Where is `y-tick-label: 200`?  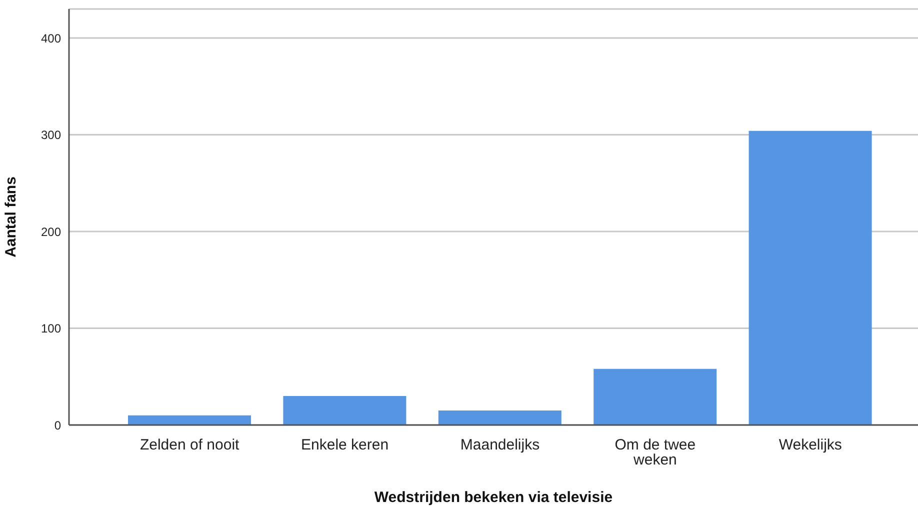
y-tick-label: 200 is located at coordinates (51, 231).